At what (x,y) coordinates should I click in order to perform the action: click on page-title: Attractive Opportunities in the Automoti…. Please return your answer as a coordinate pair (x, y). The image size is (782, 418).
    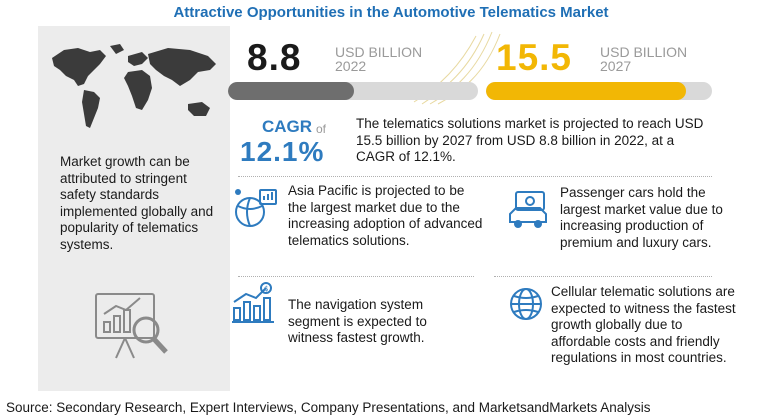
    Looking at the image, I should click on (391, 12).